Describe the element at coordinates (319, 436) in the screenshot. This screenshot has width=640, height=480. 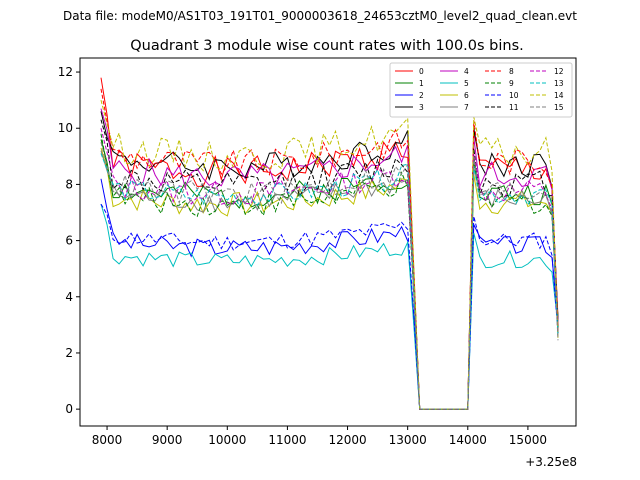
I see `x-axis: 8000 9000 10000 11000 12000 13000 14000 15000` at that location.